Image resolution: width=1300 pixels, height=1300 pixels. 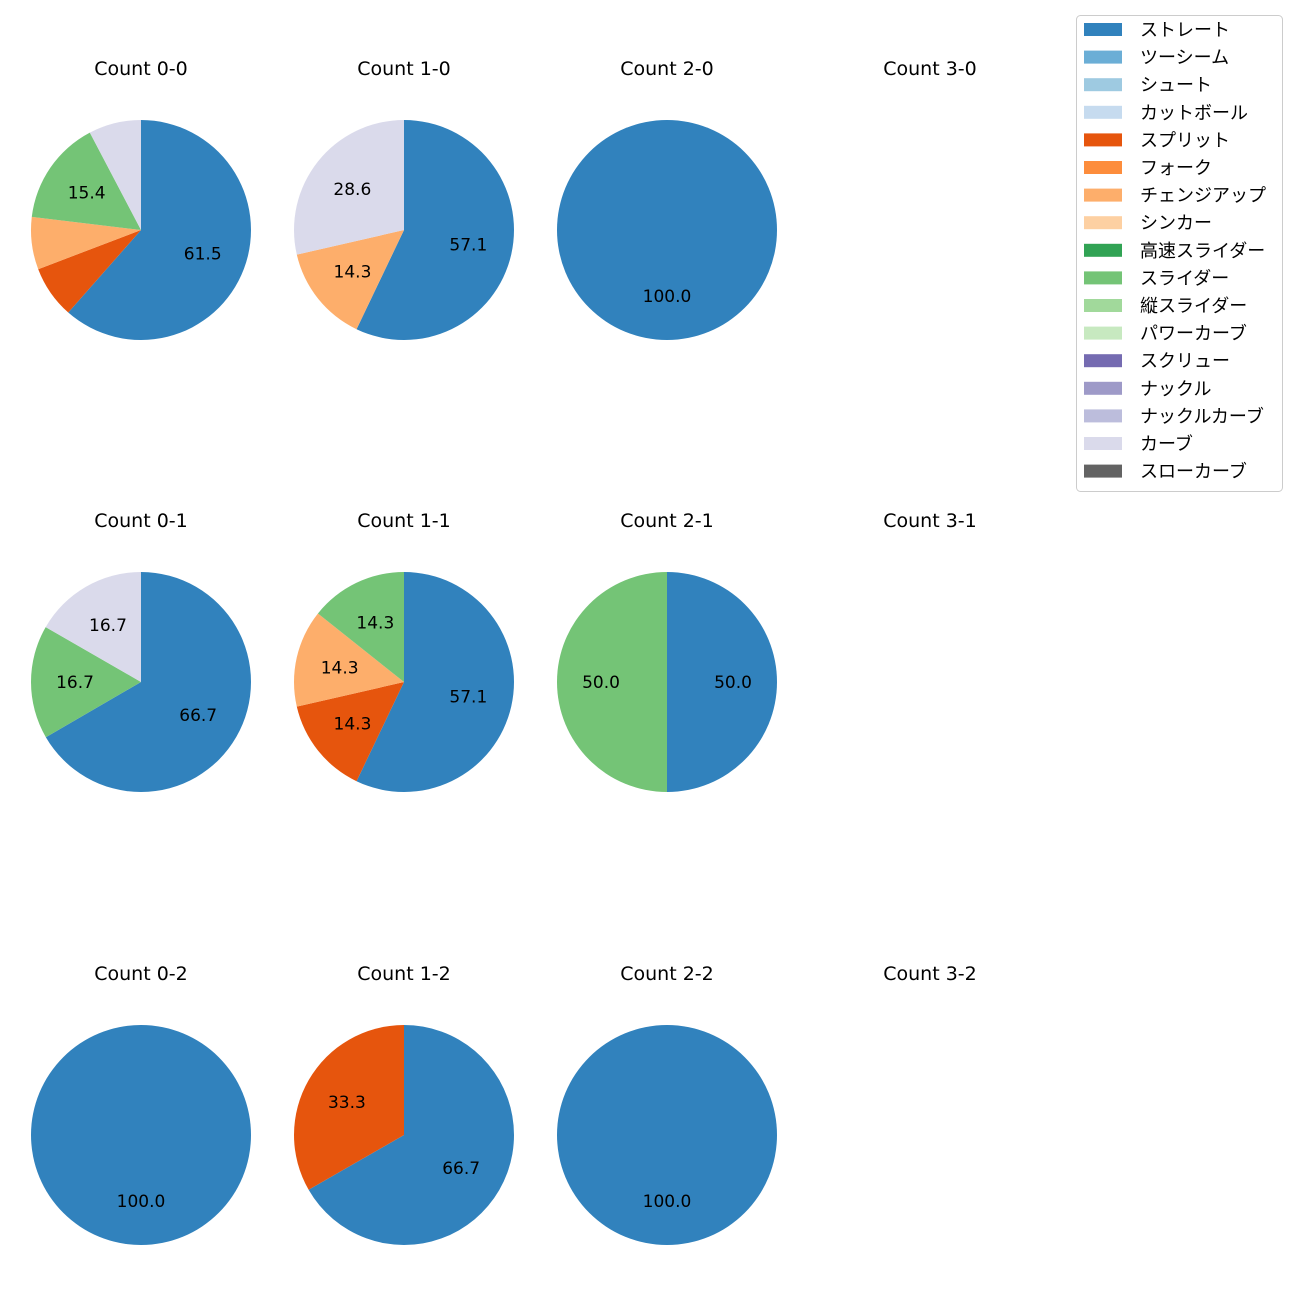 What do you see at coordinates (667, 521) in the screenshot?
I see `pie-title: Count 2-1` at bounding box center [667, 521].